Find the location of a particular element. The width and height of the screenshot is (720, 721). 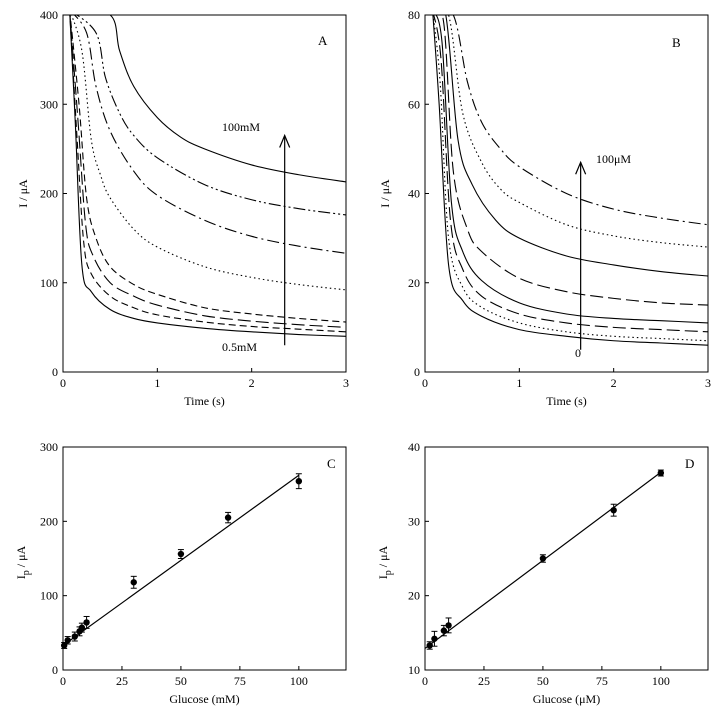

panel-label: A is located at coordinates (323, 40).